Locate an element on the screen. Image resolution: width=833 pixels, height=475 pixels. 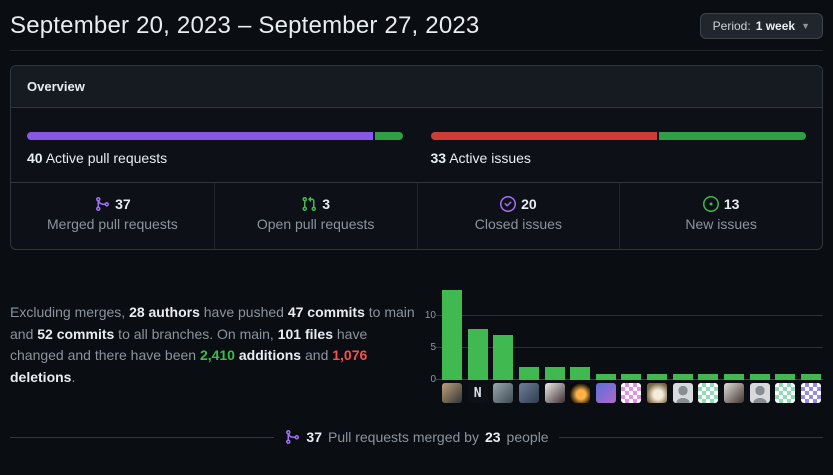
summary-segment: and is located at coordinates (317, 355).